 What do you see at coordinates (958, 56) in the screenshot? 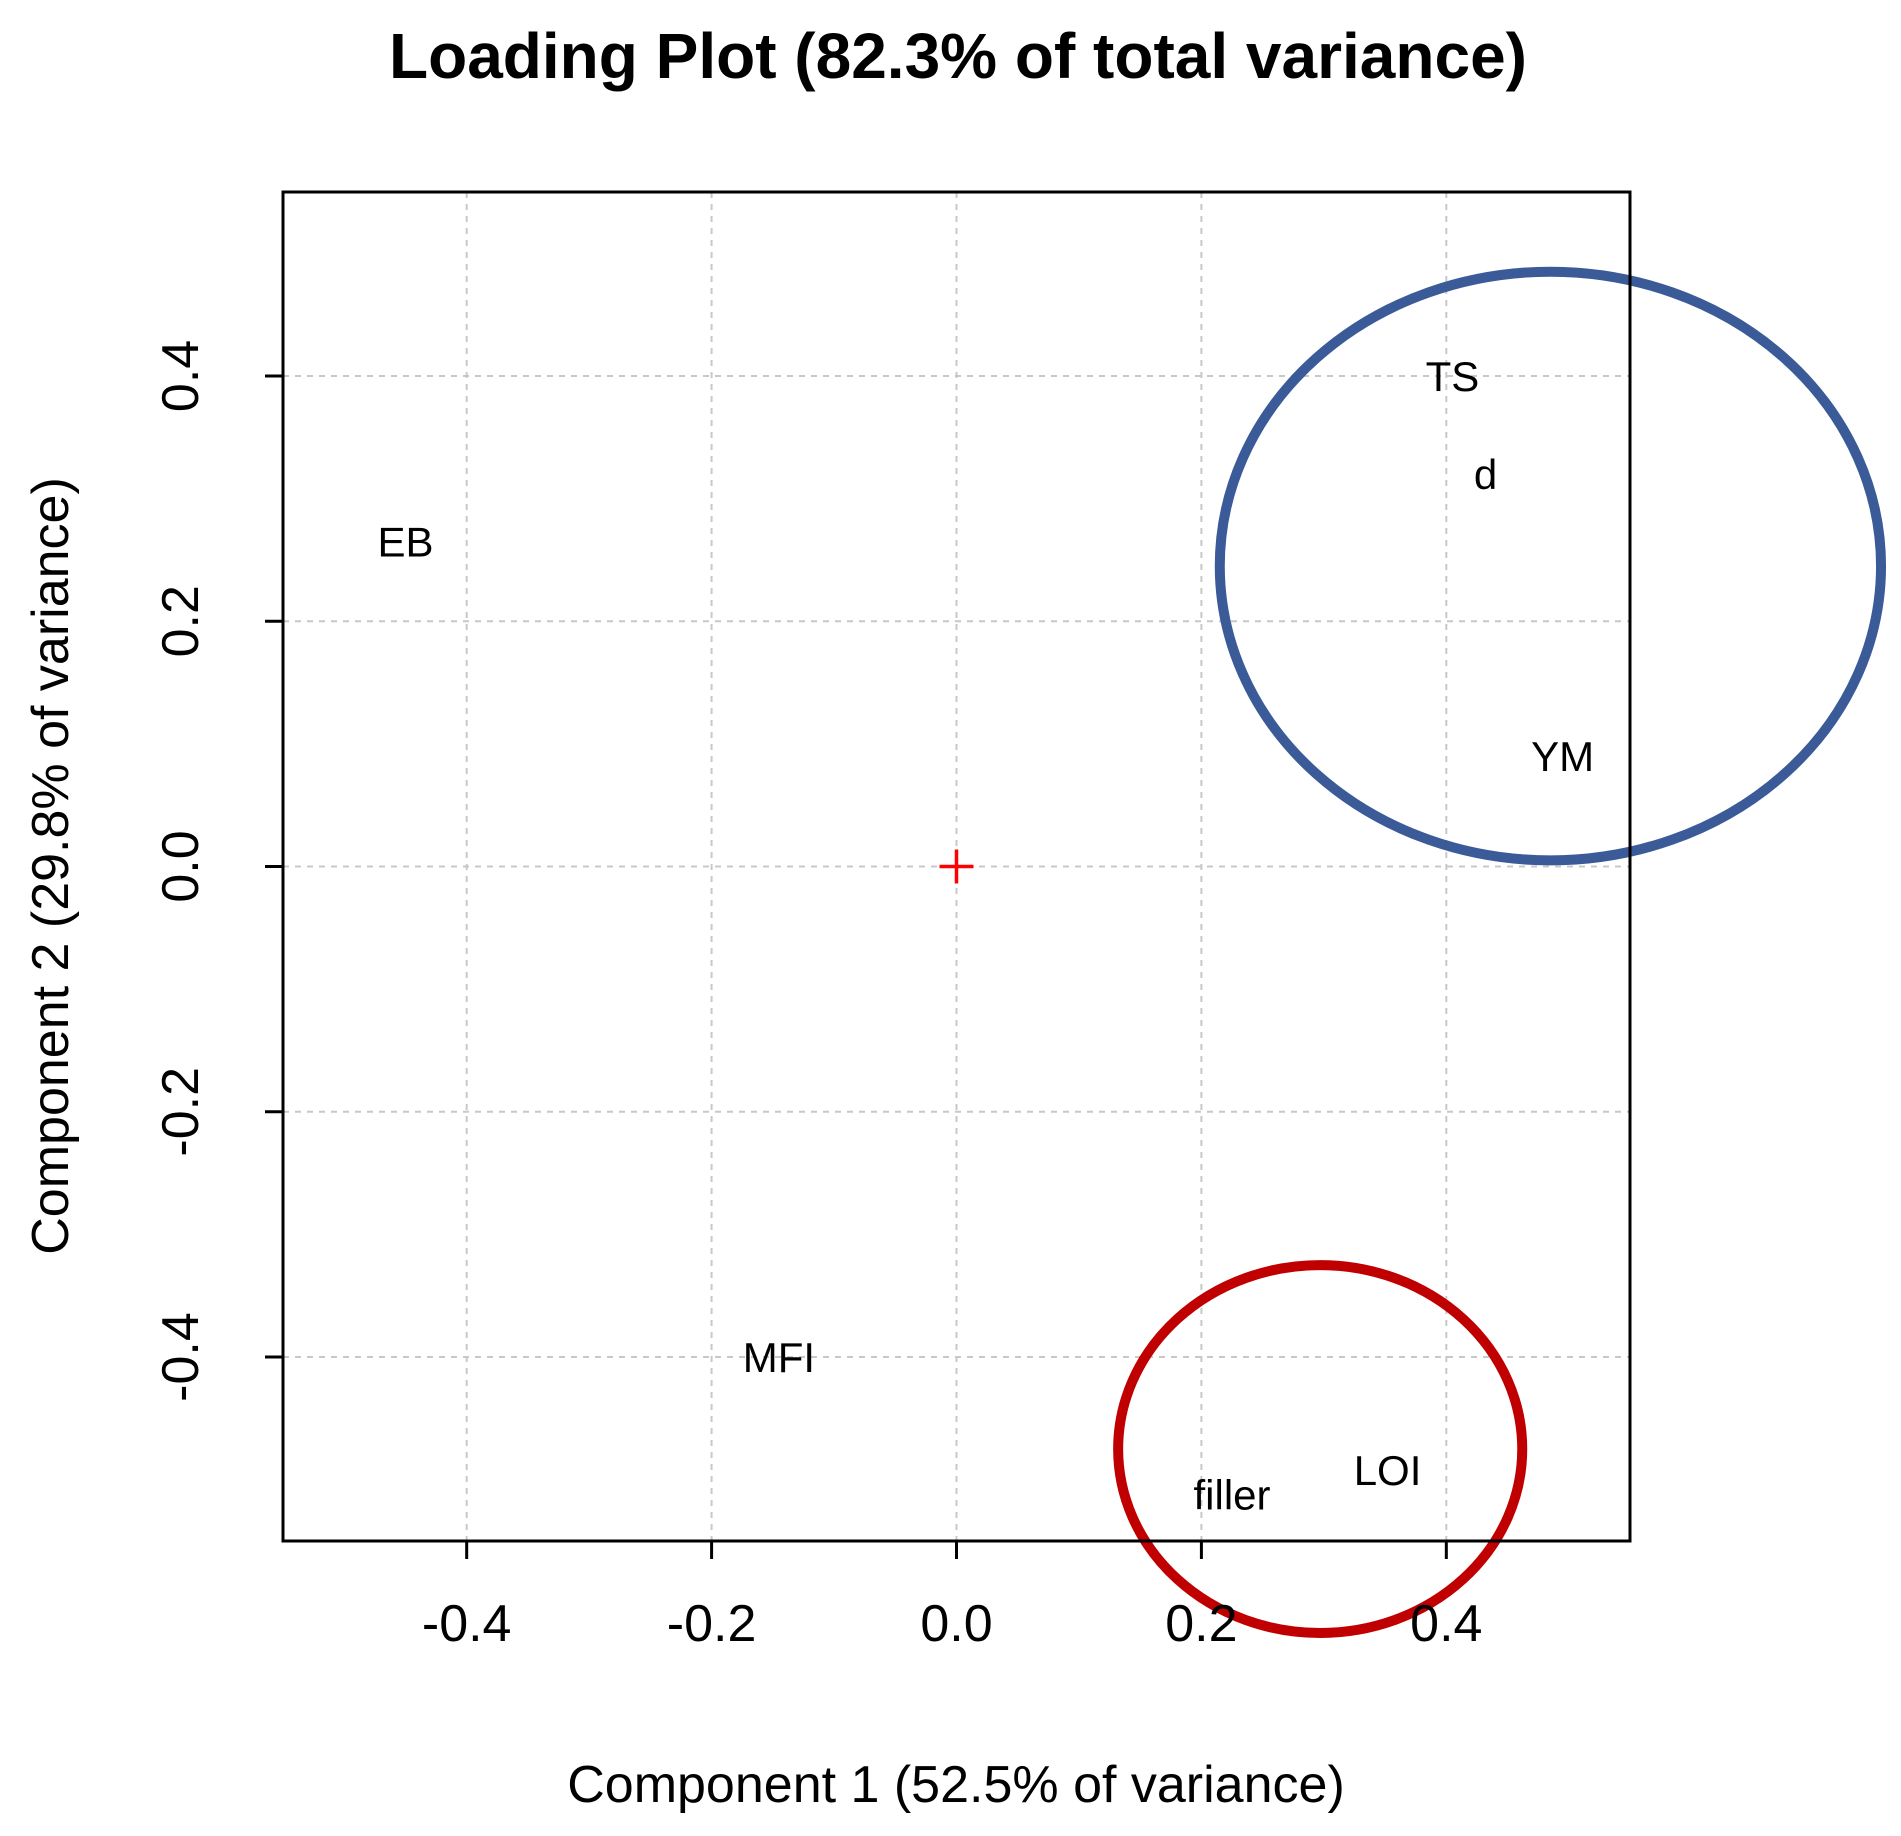
I see `chart-title: Loading Plot (82.3% of total variance)` at bounding box center [958, 56].